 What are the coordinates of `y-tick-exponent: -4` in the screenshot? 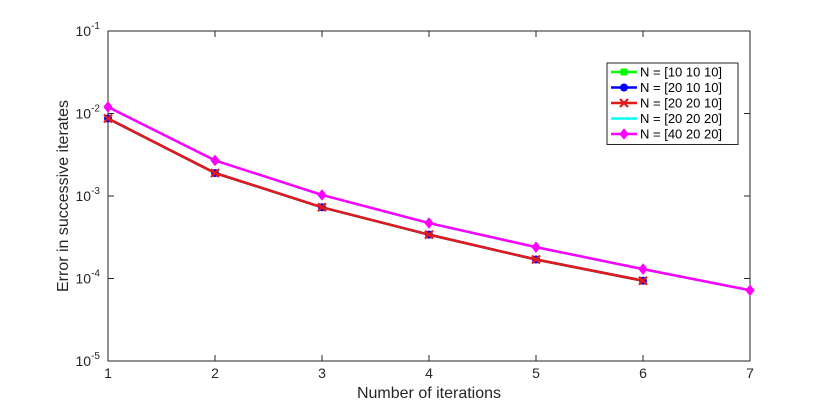 It's located at (95, 274).